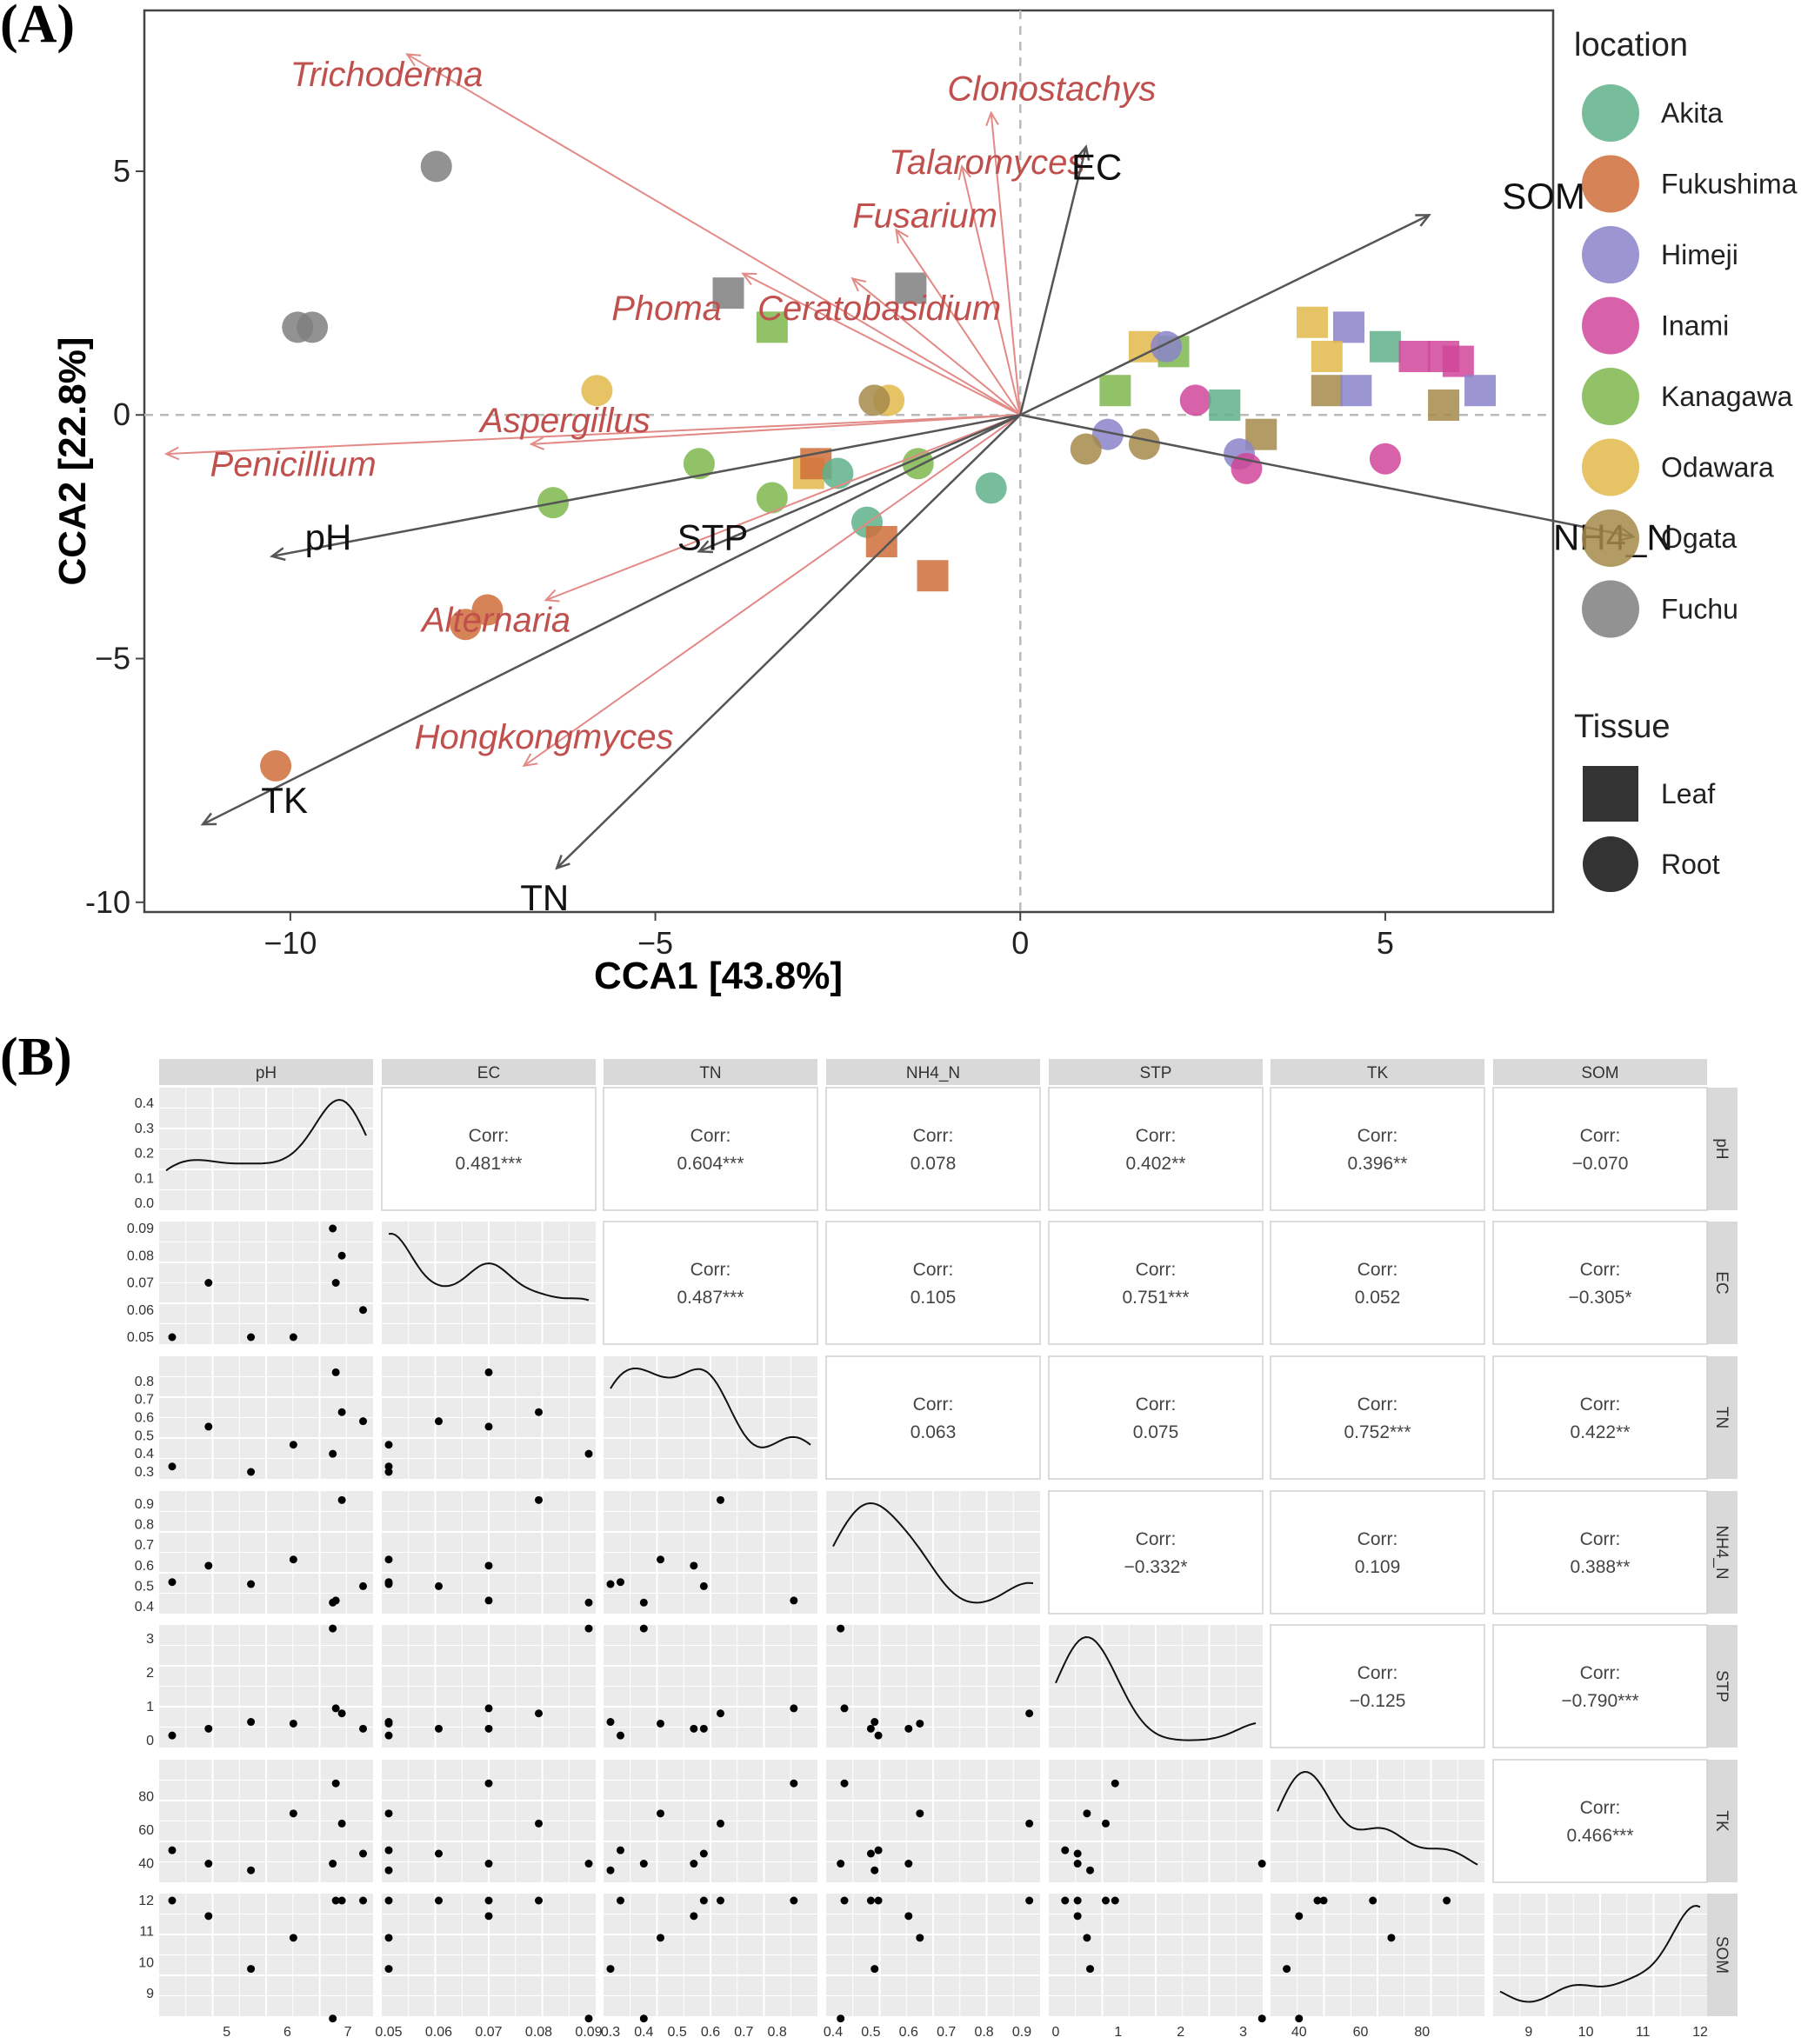 The image size is (1801, 2044). What do you see at coordinates (1415, 356) in the screenshot?
I see `point-inami-leaf` at bounding box center [1415, 356].